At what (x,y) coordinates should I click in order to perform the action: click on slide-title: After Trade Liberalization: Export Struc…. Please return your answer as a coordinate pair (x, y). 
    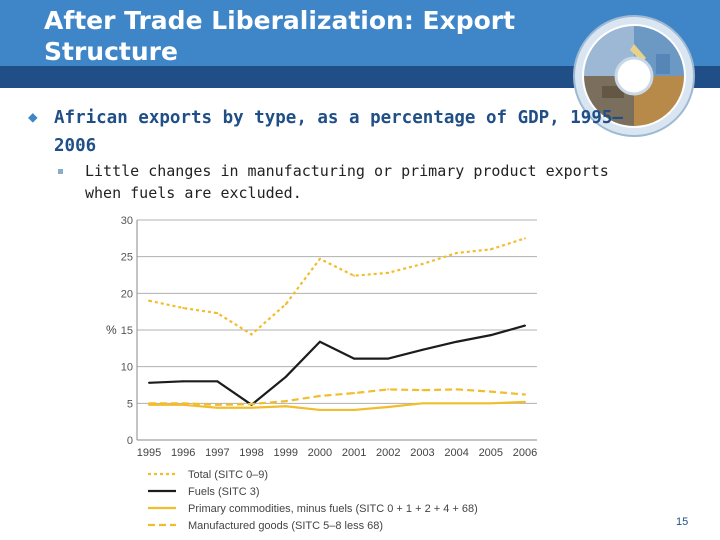
    Looking at the image, I should click on (280, 36).